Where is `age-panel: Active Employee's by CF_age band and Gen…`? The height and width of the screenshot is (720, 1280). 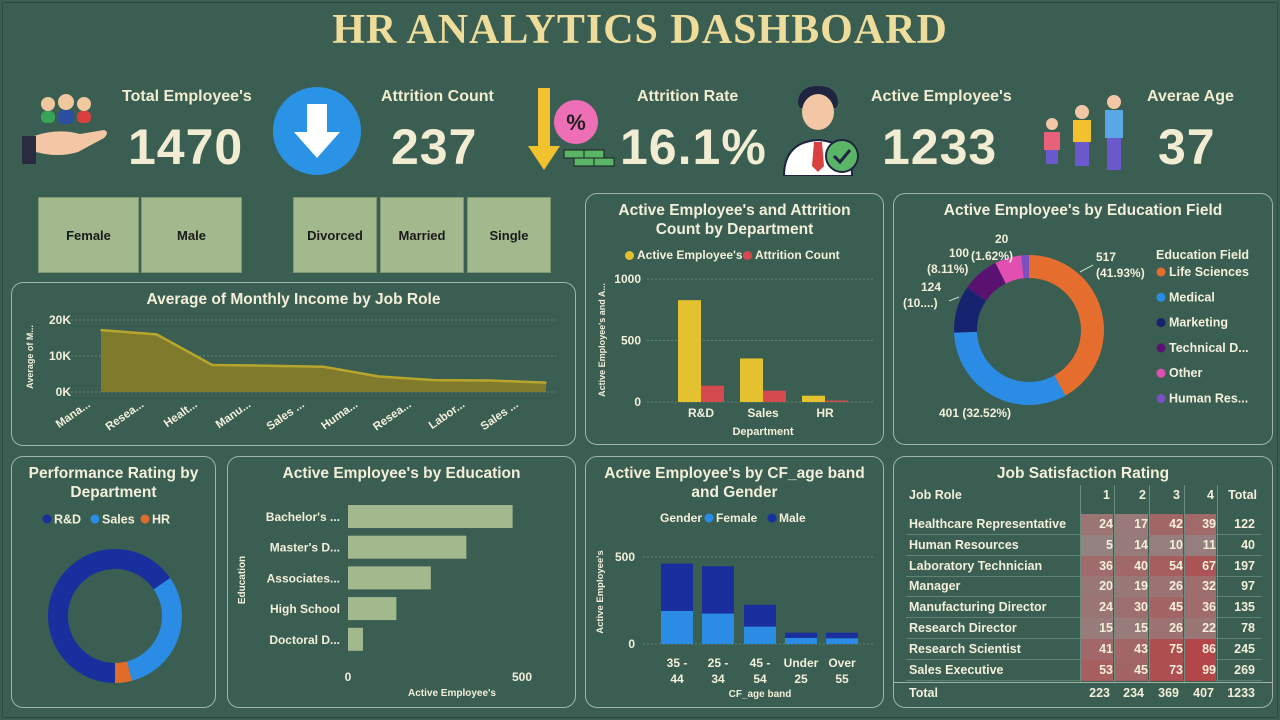
age-panel: Active Employee's by CF_age band and Gen… is located at coordinates (734, 582).